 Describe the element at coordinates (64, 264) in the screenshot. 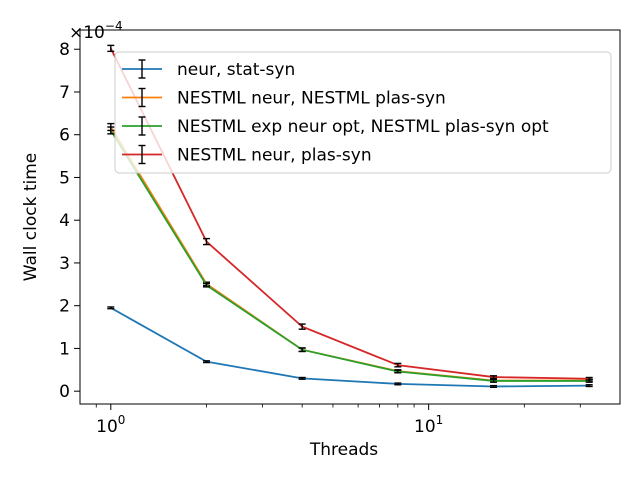

I see `y-tick-label: 3` at that location.